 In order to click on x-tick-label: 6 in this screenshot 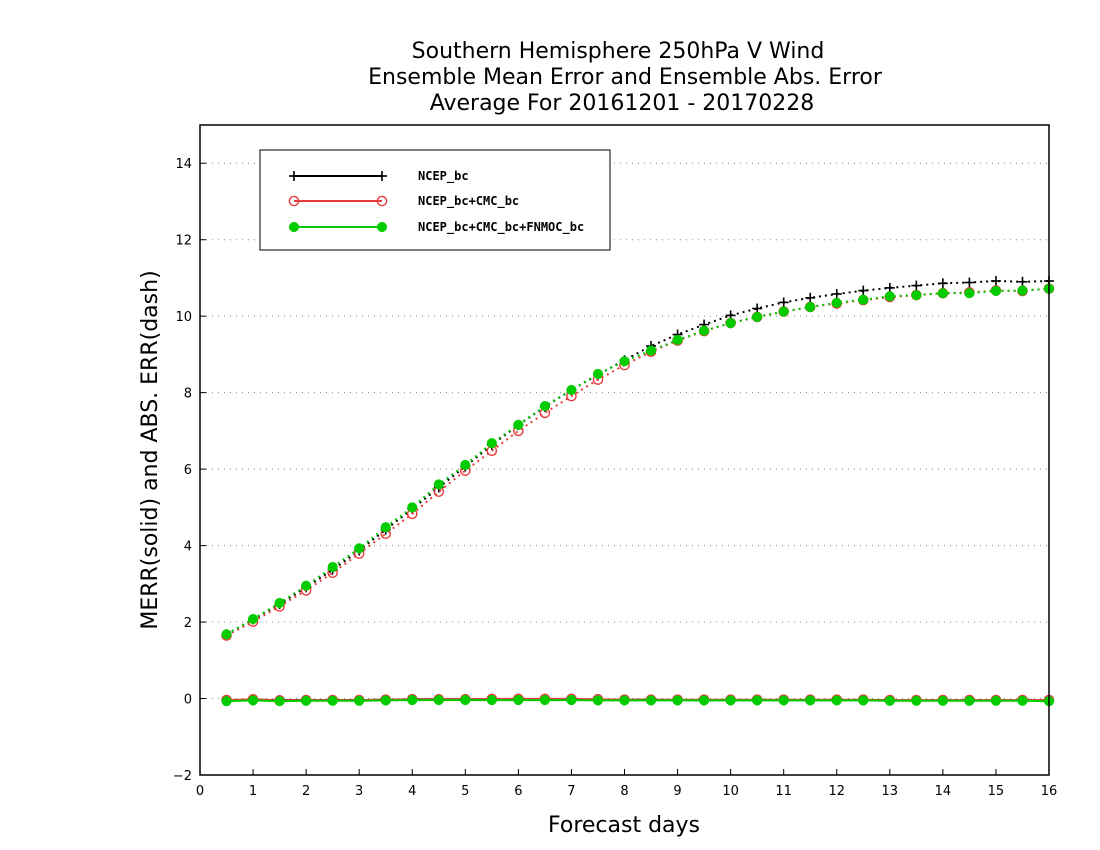, I will do `click(518, 791)`.